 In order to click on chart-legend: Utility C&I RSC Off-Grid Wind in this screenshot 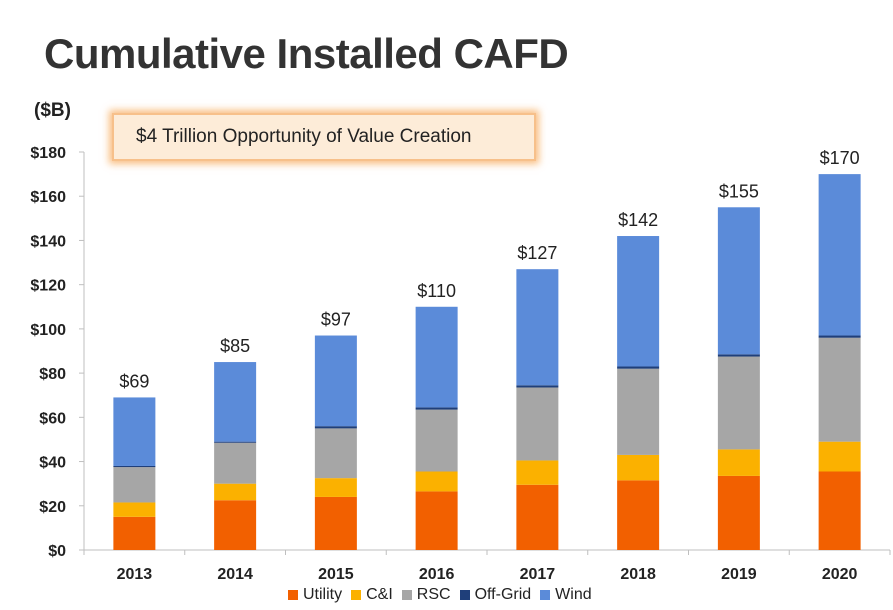, I will do `click(444, 595)`.